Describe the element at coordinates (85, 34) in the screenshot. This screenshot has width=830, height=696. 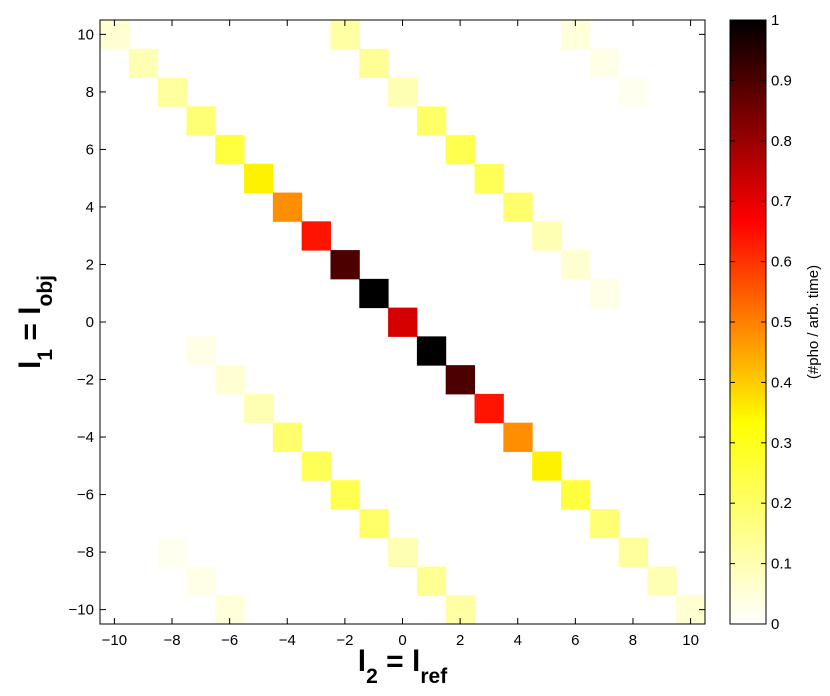
I see `y-tick-label: 10` at that location.